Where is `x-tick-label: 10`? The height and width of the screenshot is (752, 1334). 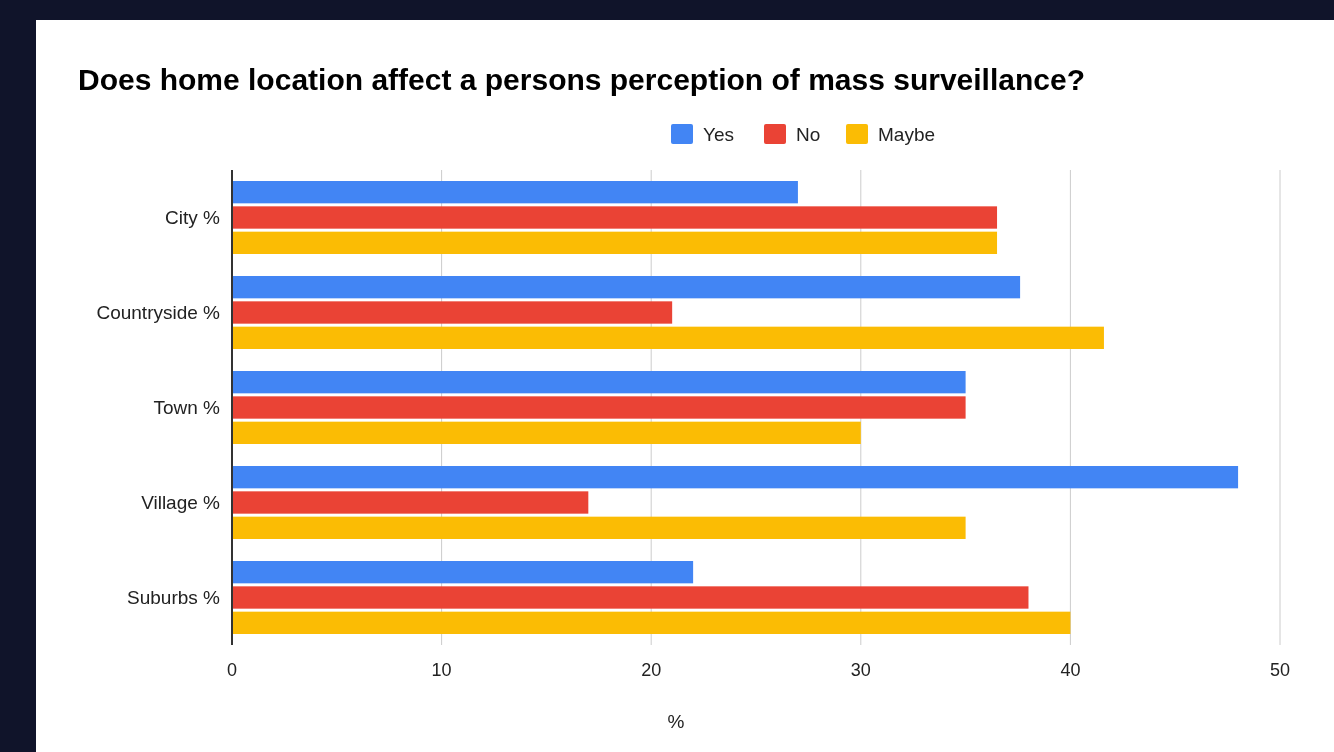 x-tick-label: 10 is located at coordinates (441, 670).